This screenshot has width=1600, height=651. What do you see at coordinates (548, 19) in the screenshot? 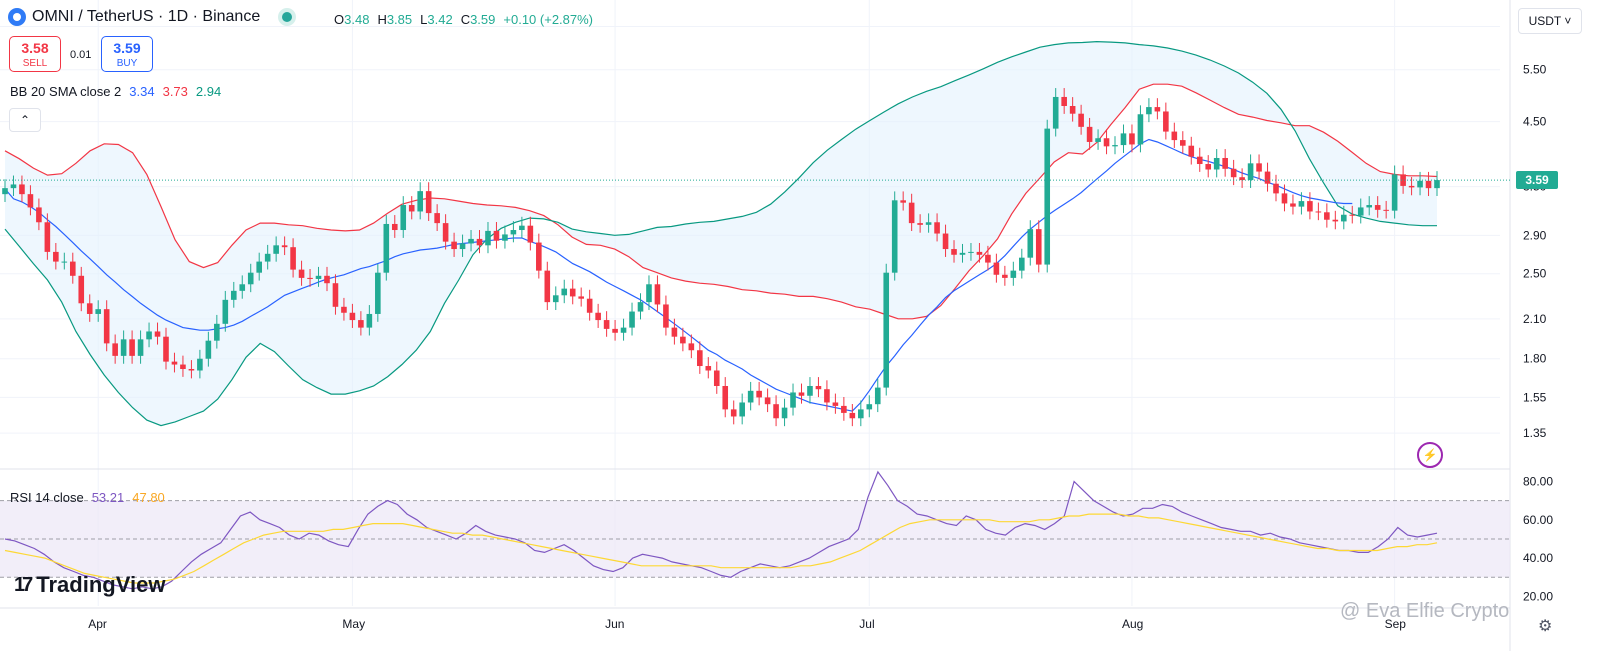
I see `ohlc-item: +0.10 (+2.87%)` at bounding box center [548, 19].